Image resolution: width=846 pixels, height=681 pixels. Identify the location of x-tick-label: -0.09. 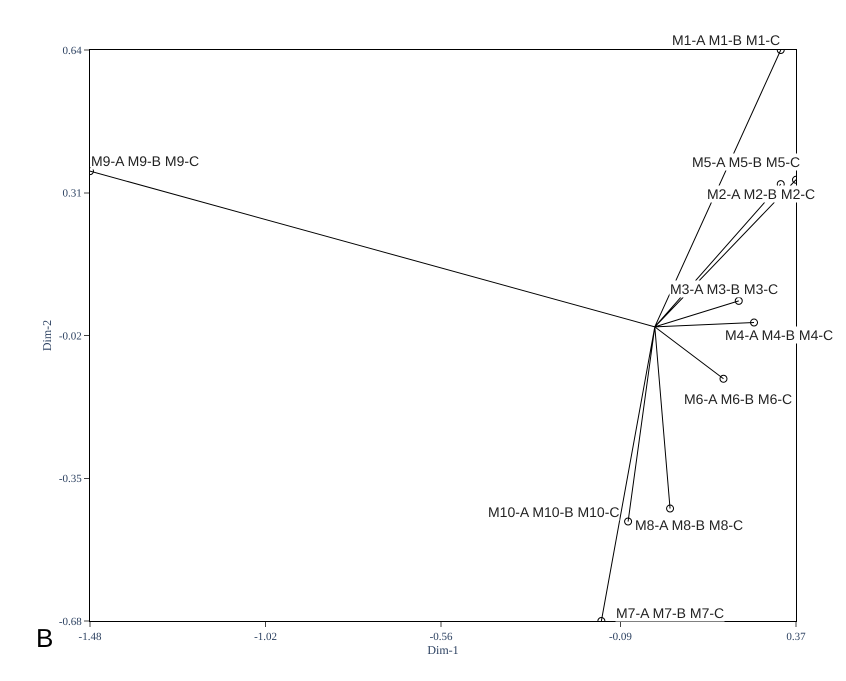
(620, 637).